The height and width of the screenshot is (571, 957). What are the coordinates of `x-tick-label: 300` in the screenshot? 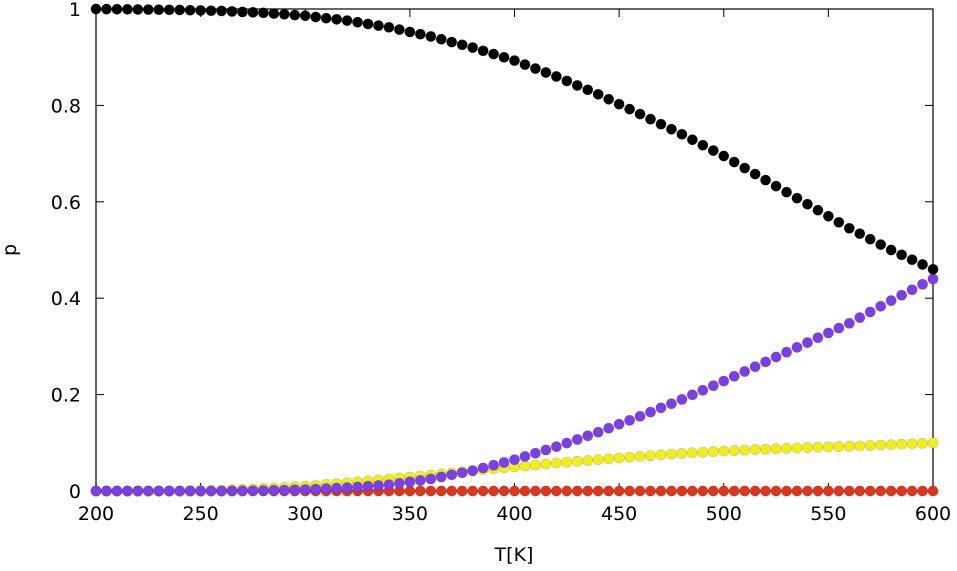 It's located at (305, 514).